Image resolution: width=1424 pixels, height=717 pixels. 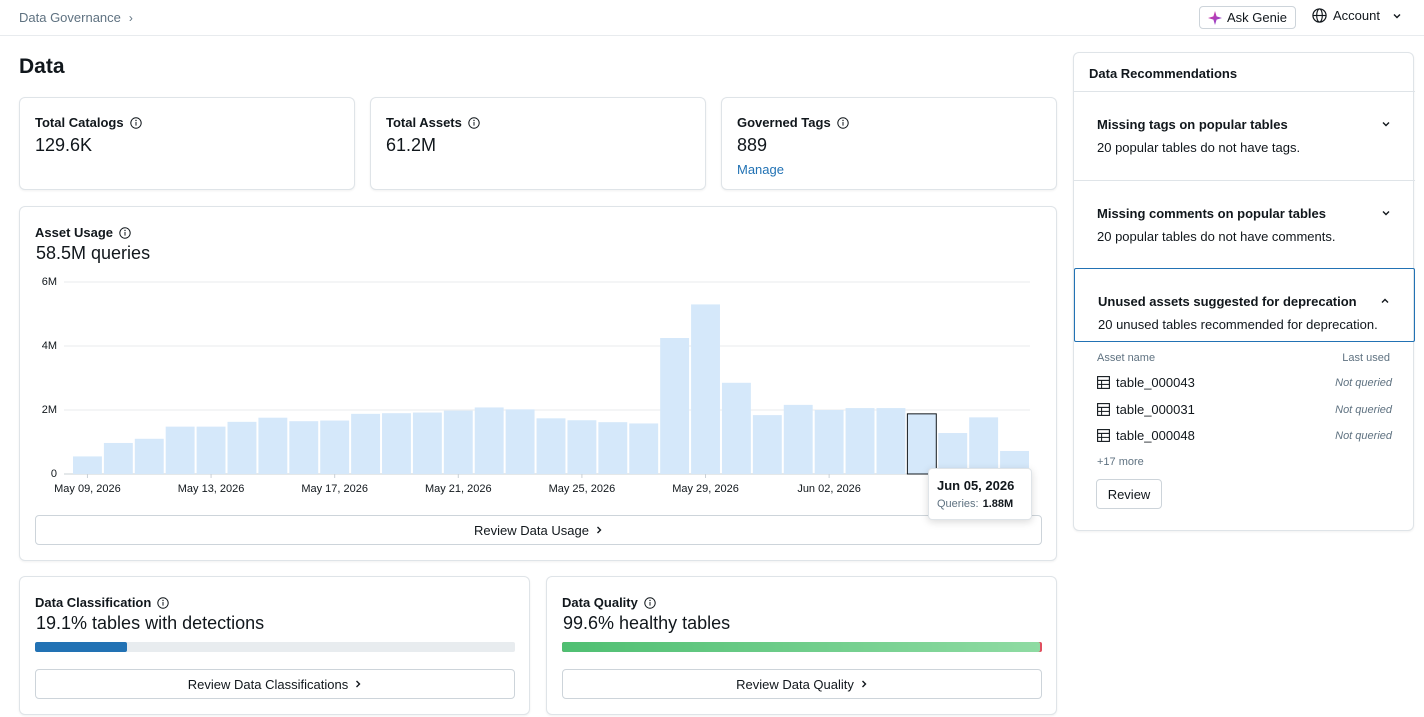 What do you see at coordinates (705, 489) in the screenshot?
I see `x-tick-label: May 29, 2026` at bounding box center [705, 489].